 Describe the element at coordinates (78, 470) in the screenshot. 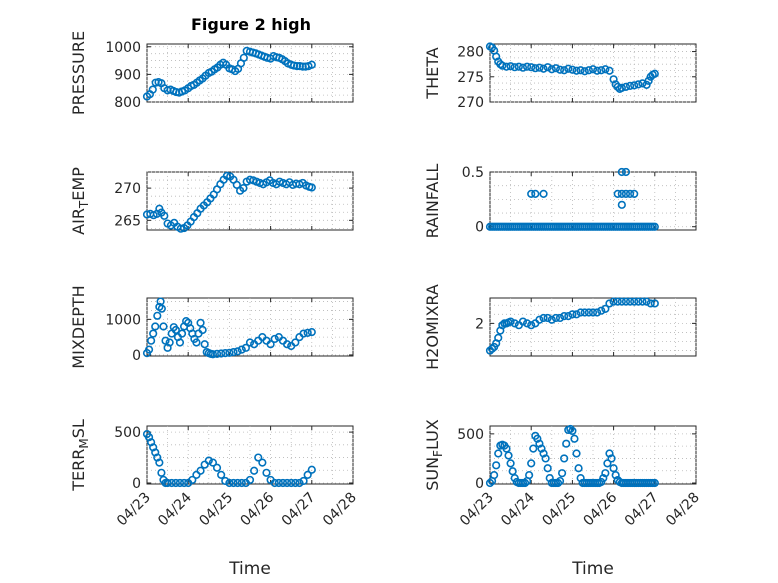

I see `y-axis-label-part: TERR` at that location.